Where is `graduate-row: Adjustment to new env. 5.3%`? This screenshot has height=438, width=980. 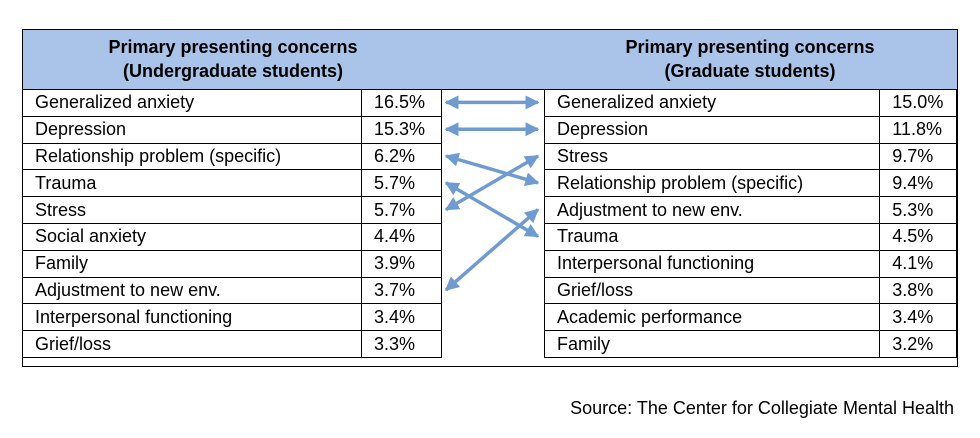 graduate-row: Adjustment to new env. 5.3% is located at coordinates (750, 210).